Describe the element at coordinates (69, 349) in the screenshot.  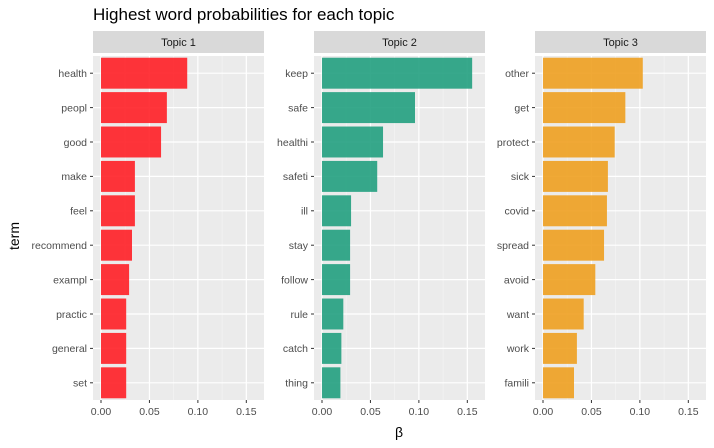
I see `y-tick-label: general` at that location.